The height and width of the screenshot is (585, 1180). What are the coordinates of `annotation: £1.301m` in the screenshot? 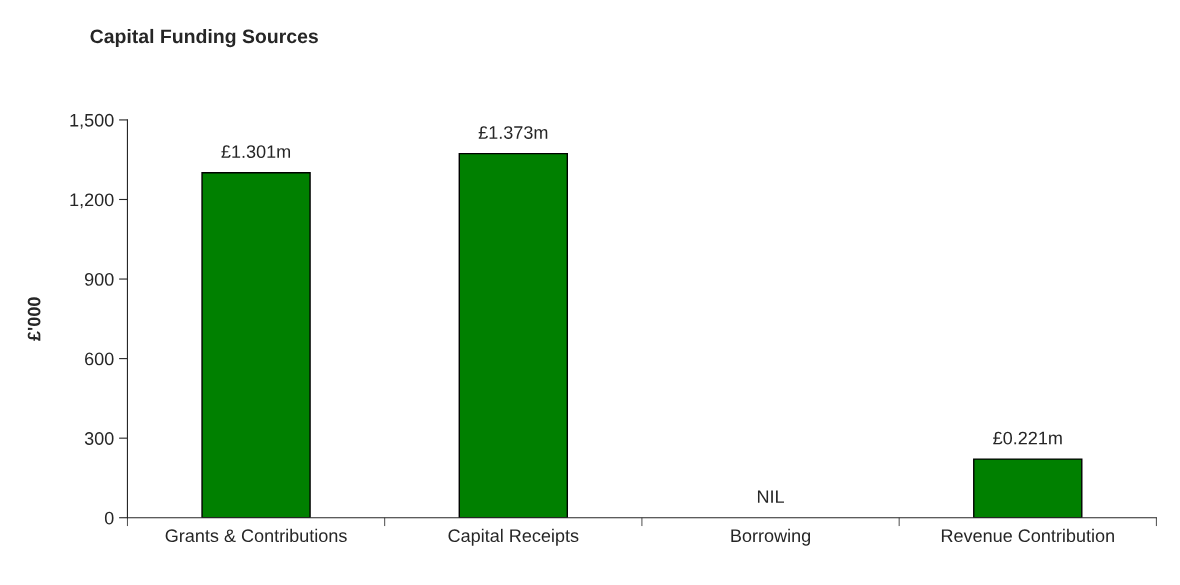 It's located at (255, 152).